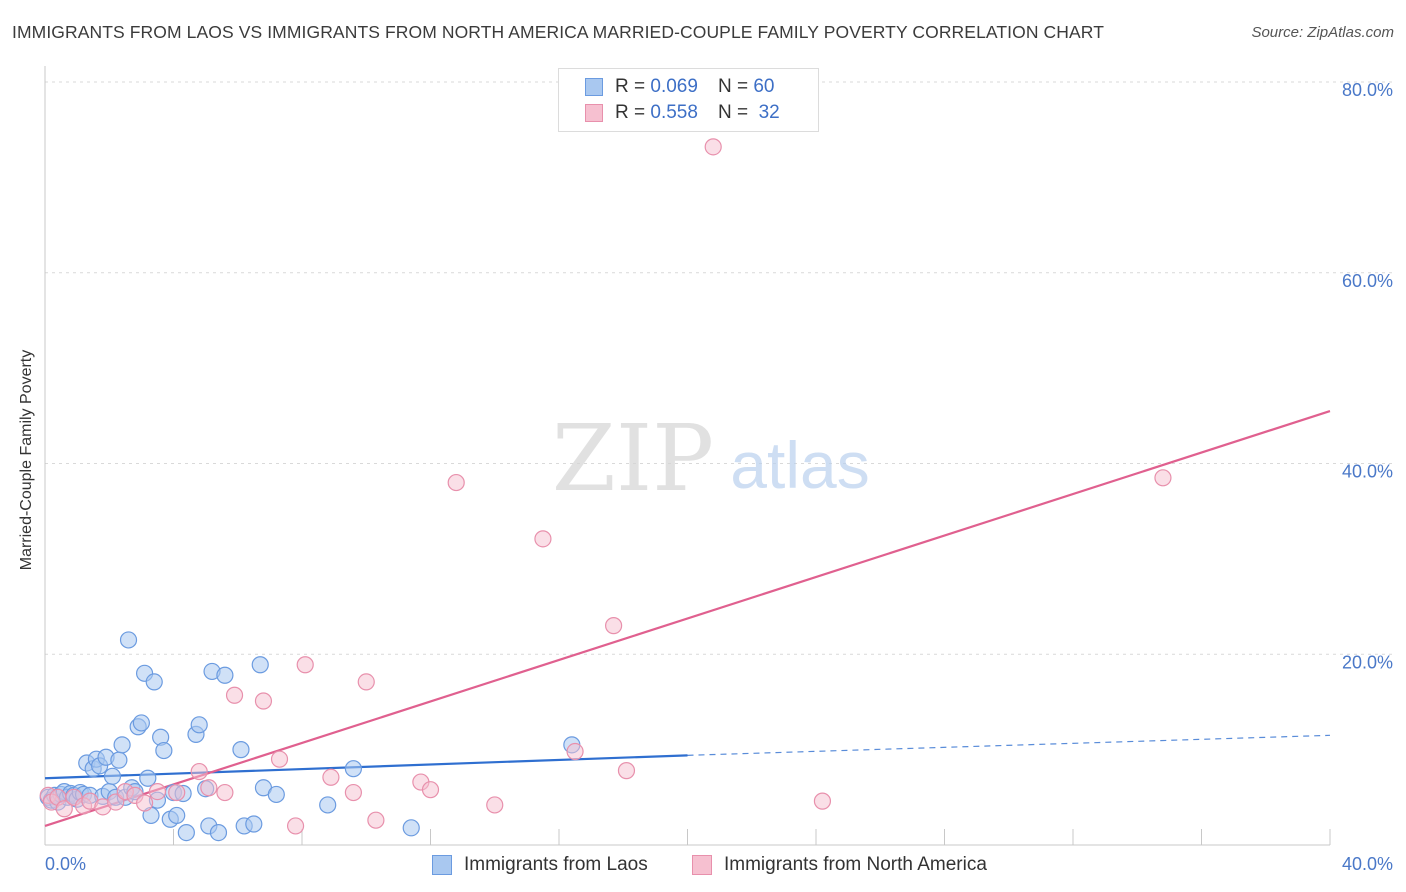 The image size is (1406, 892). What do you see at coordinates (769, 112) in the screenshot?
I see `legend-n-value-north-america: 32` at bounding box center [769, 112].